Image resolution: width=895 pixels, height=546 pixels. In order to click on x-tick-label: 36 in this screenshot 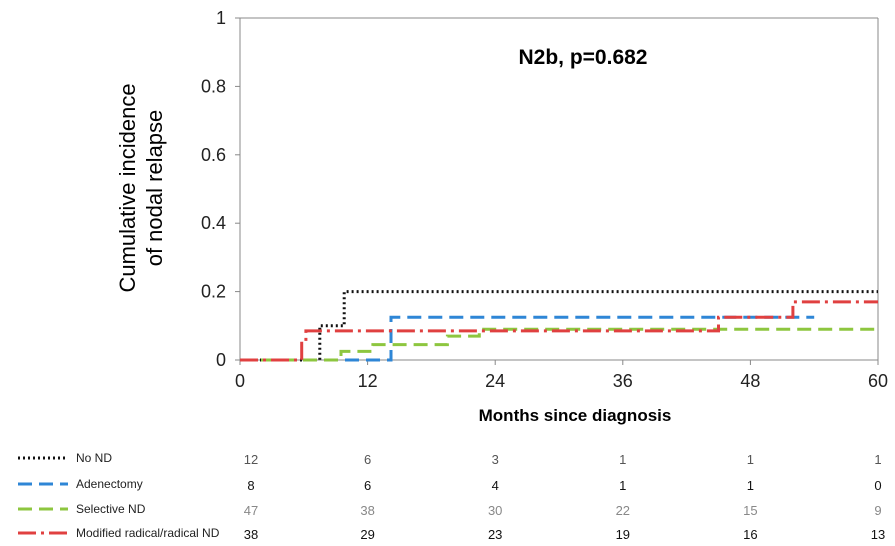, I will do `click(623, 381)`.